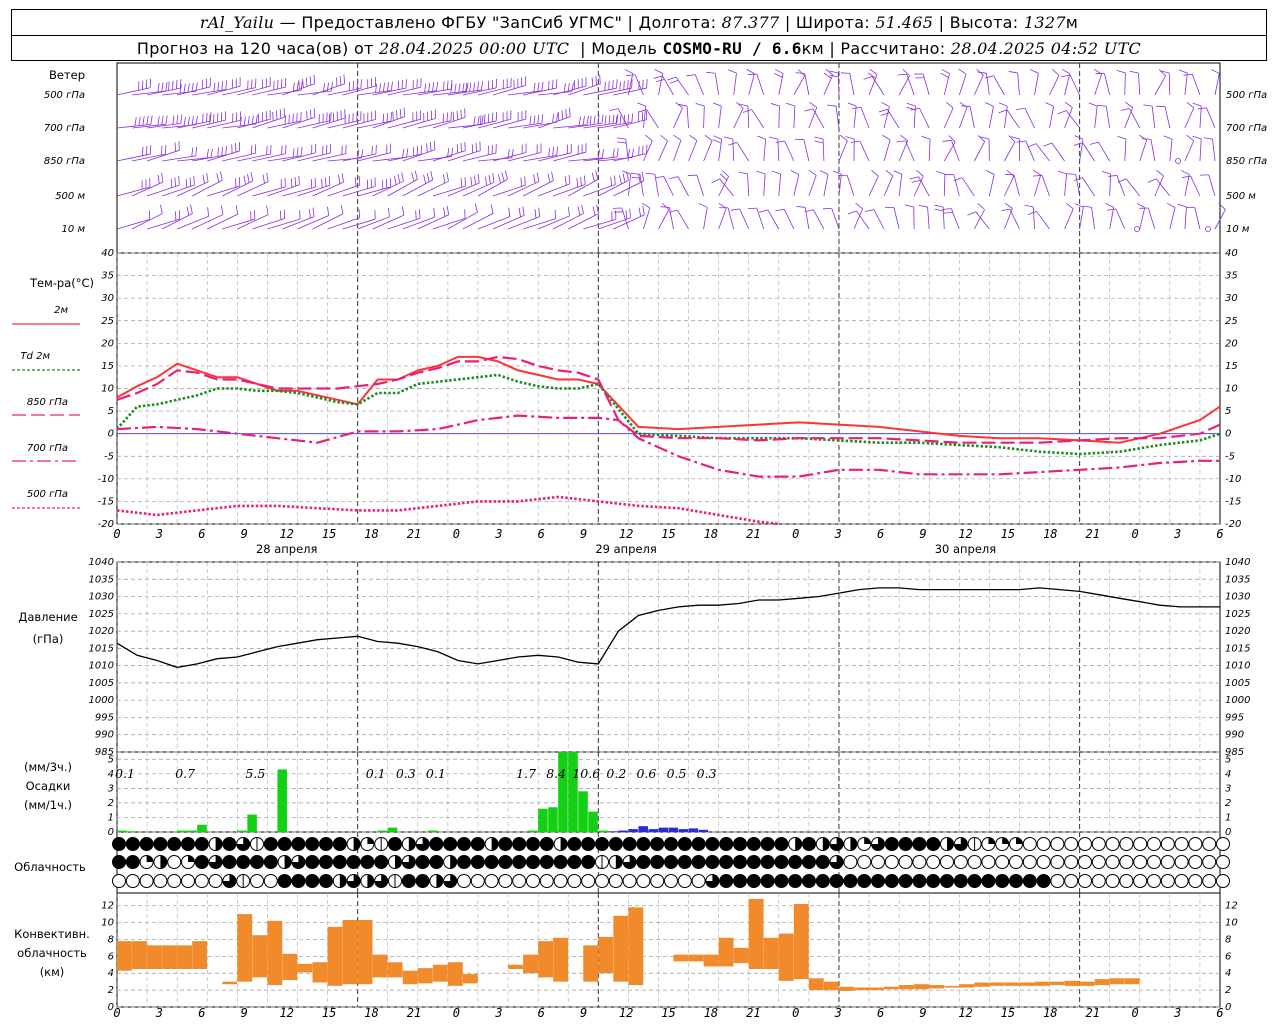 This screenshot has height=1024, width=1280. I want to click on wind-level-label-left: 700 гПа, so click(64, 128).